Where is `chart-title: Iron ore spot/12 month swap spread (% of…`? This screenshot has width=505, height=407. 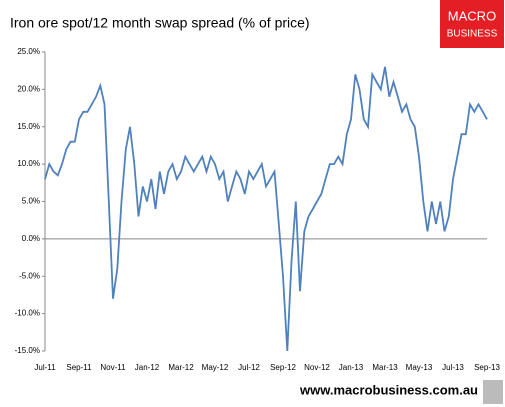 chart-title: Iron ore spot/12 month swap spread (% of… is located at coordinates (160, 23).